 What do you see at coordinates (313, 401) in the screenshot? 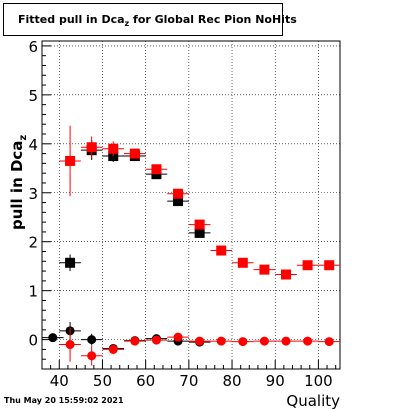
I see `x-axis-label: Quality` at bounding box center [313, 401].